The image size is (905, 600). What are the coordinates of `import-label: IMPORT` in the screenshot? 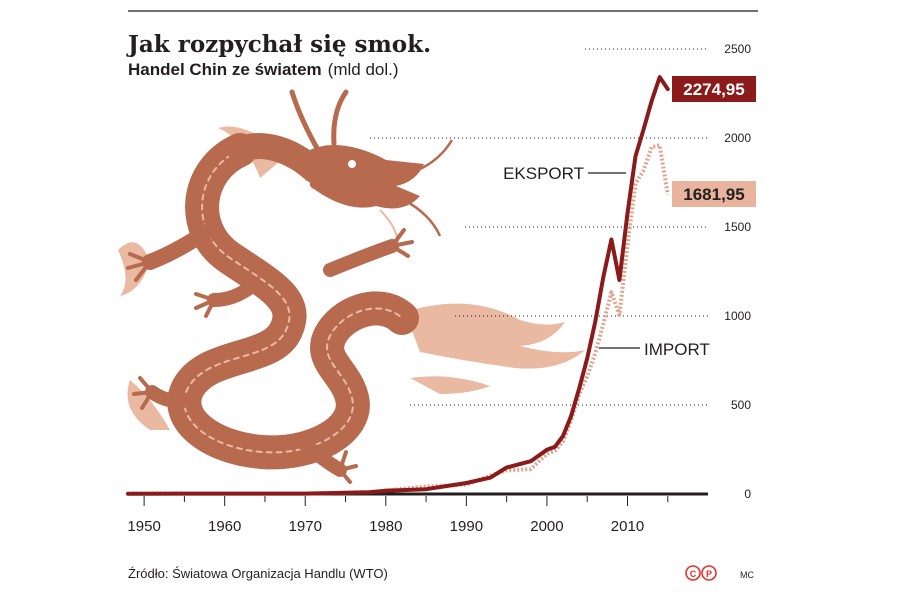 It's located at (677, 349).